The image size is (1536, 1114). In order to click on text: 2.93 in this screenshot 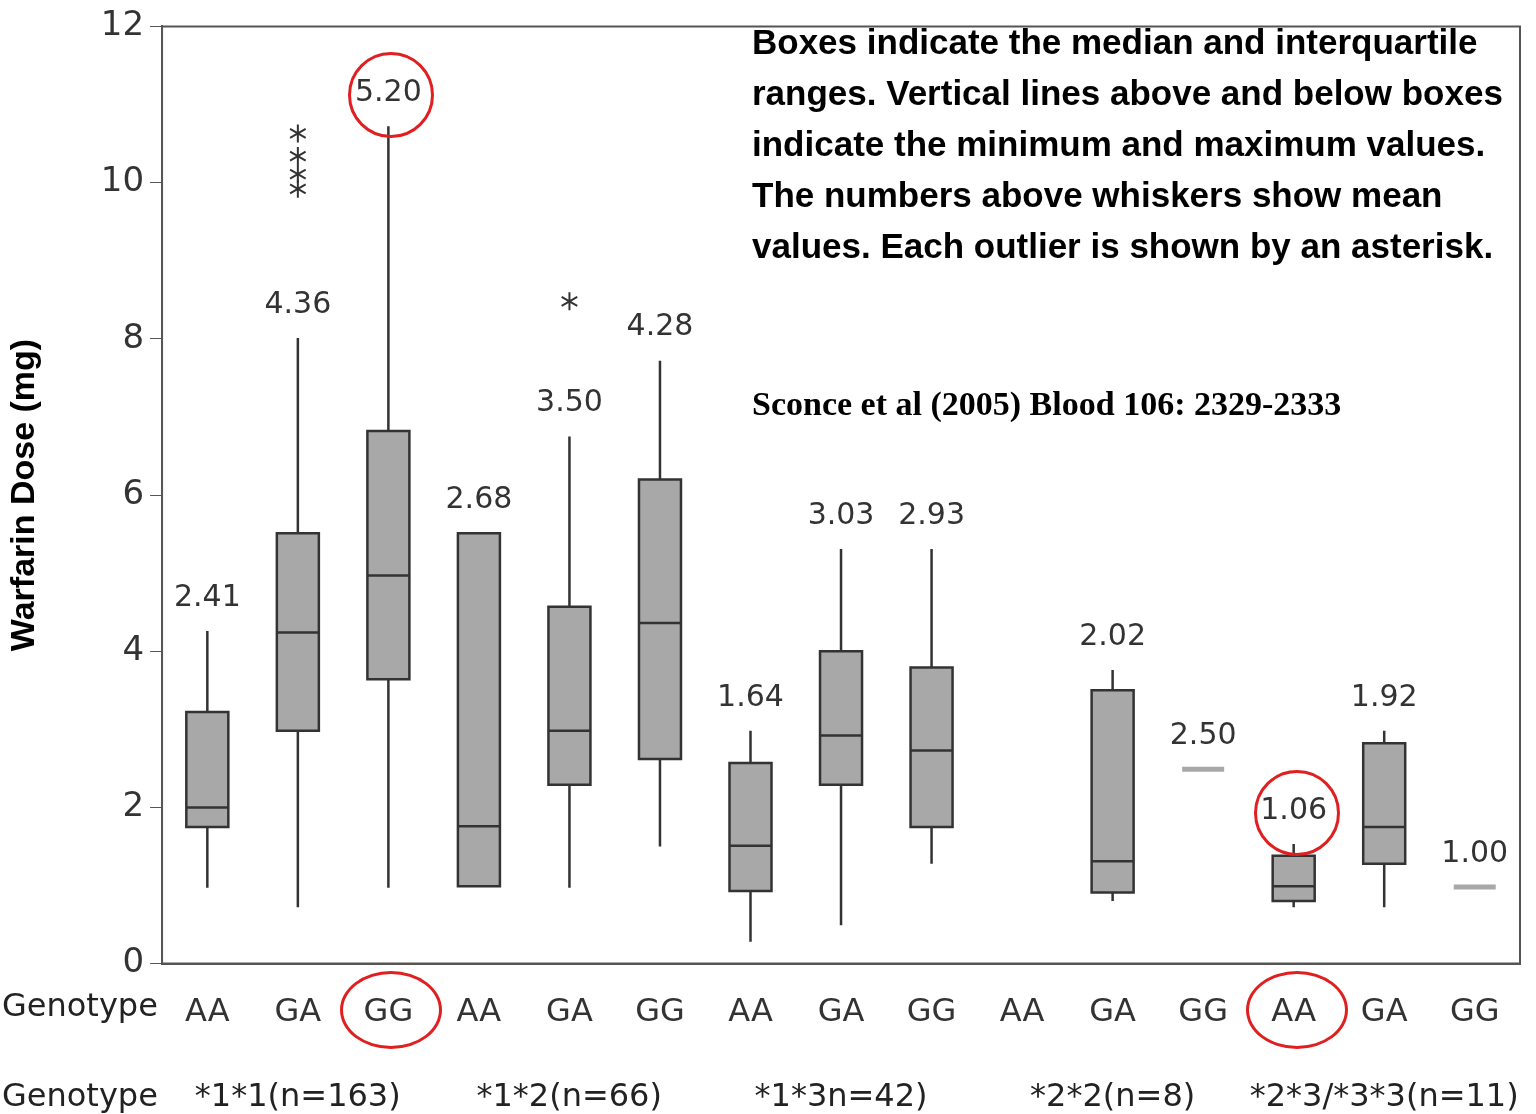, I will do `click(931, 513)`.